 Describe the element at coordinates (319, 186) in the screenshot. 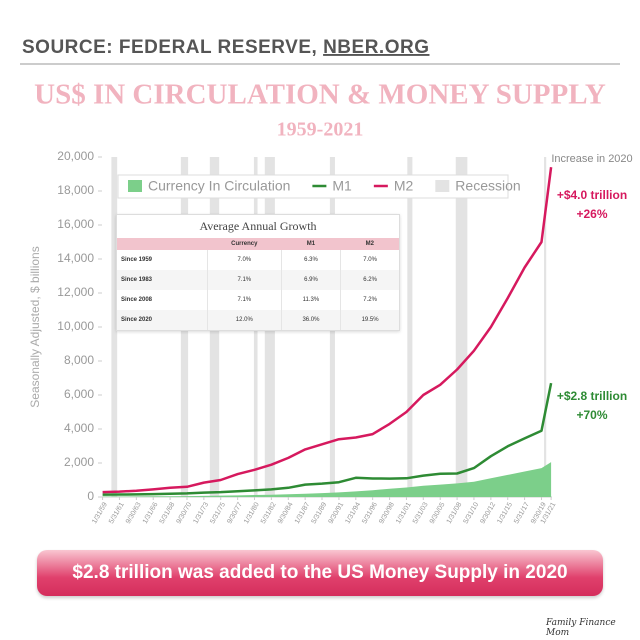

I see `legend: Currency In Circulation M1 M2 Recession` at that location.